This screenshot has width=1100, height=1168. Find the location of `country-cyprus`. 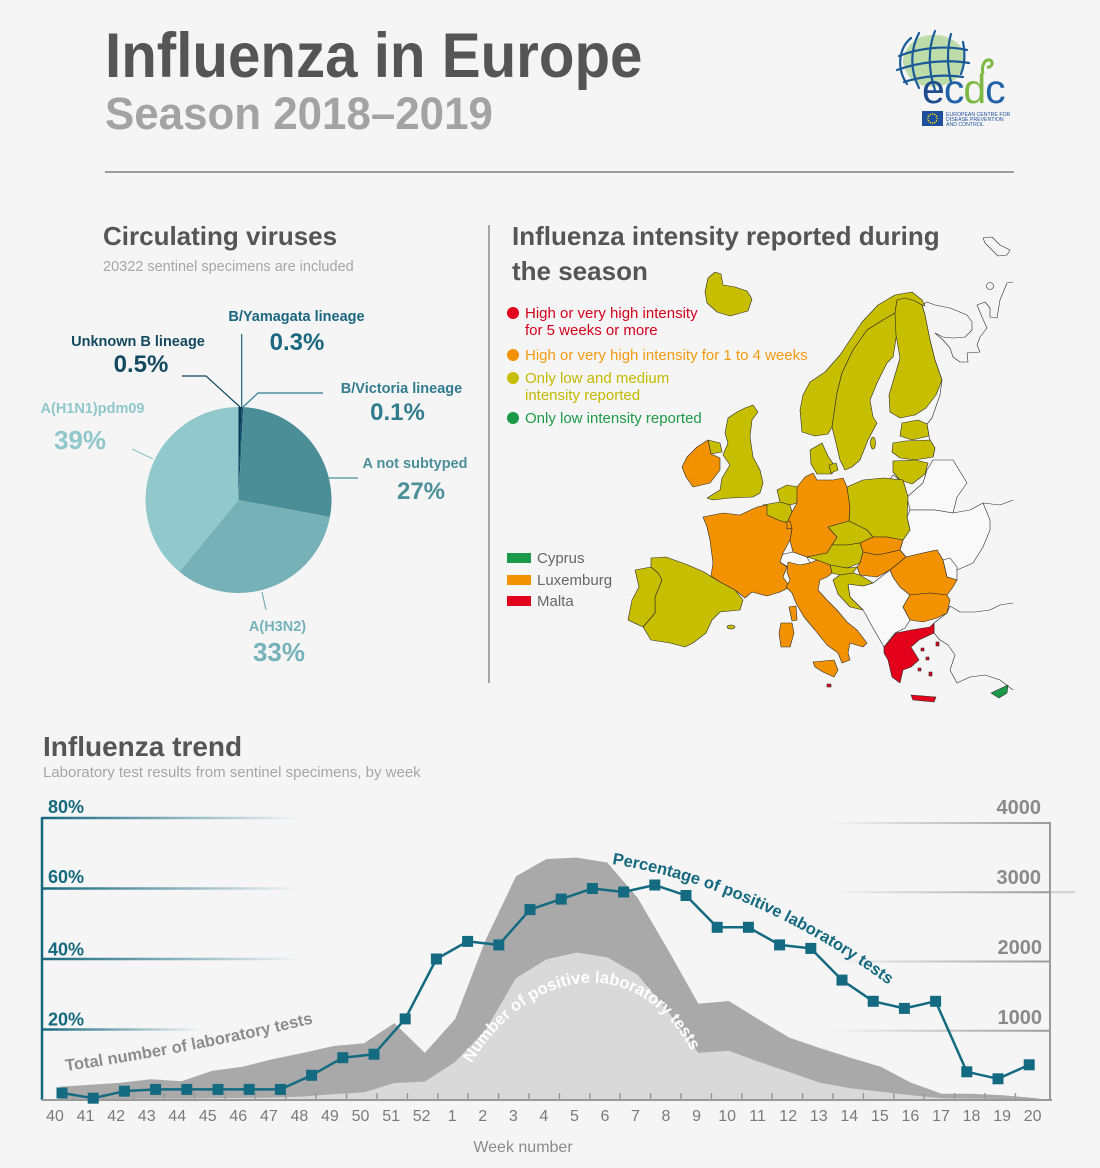

country-cyprus is located at coordinates (999, 691).